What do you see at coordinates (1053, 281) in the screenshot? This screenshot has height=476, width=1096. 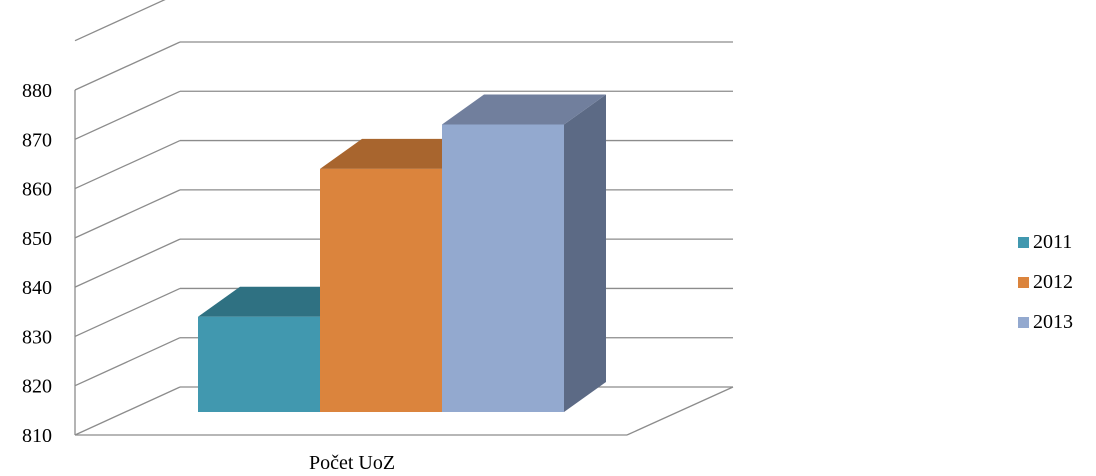 I see `legend-label-2012: 2012` at bounding box center [1053, 281].